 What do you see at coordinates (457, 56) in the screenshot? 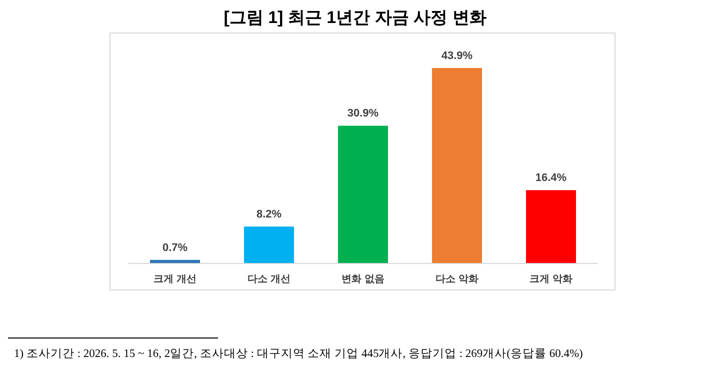
I see `data-label: 43.9%` at bounding box center [457, 56].